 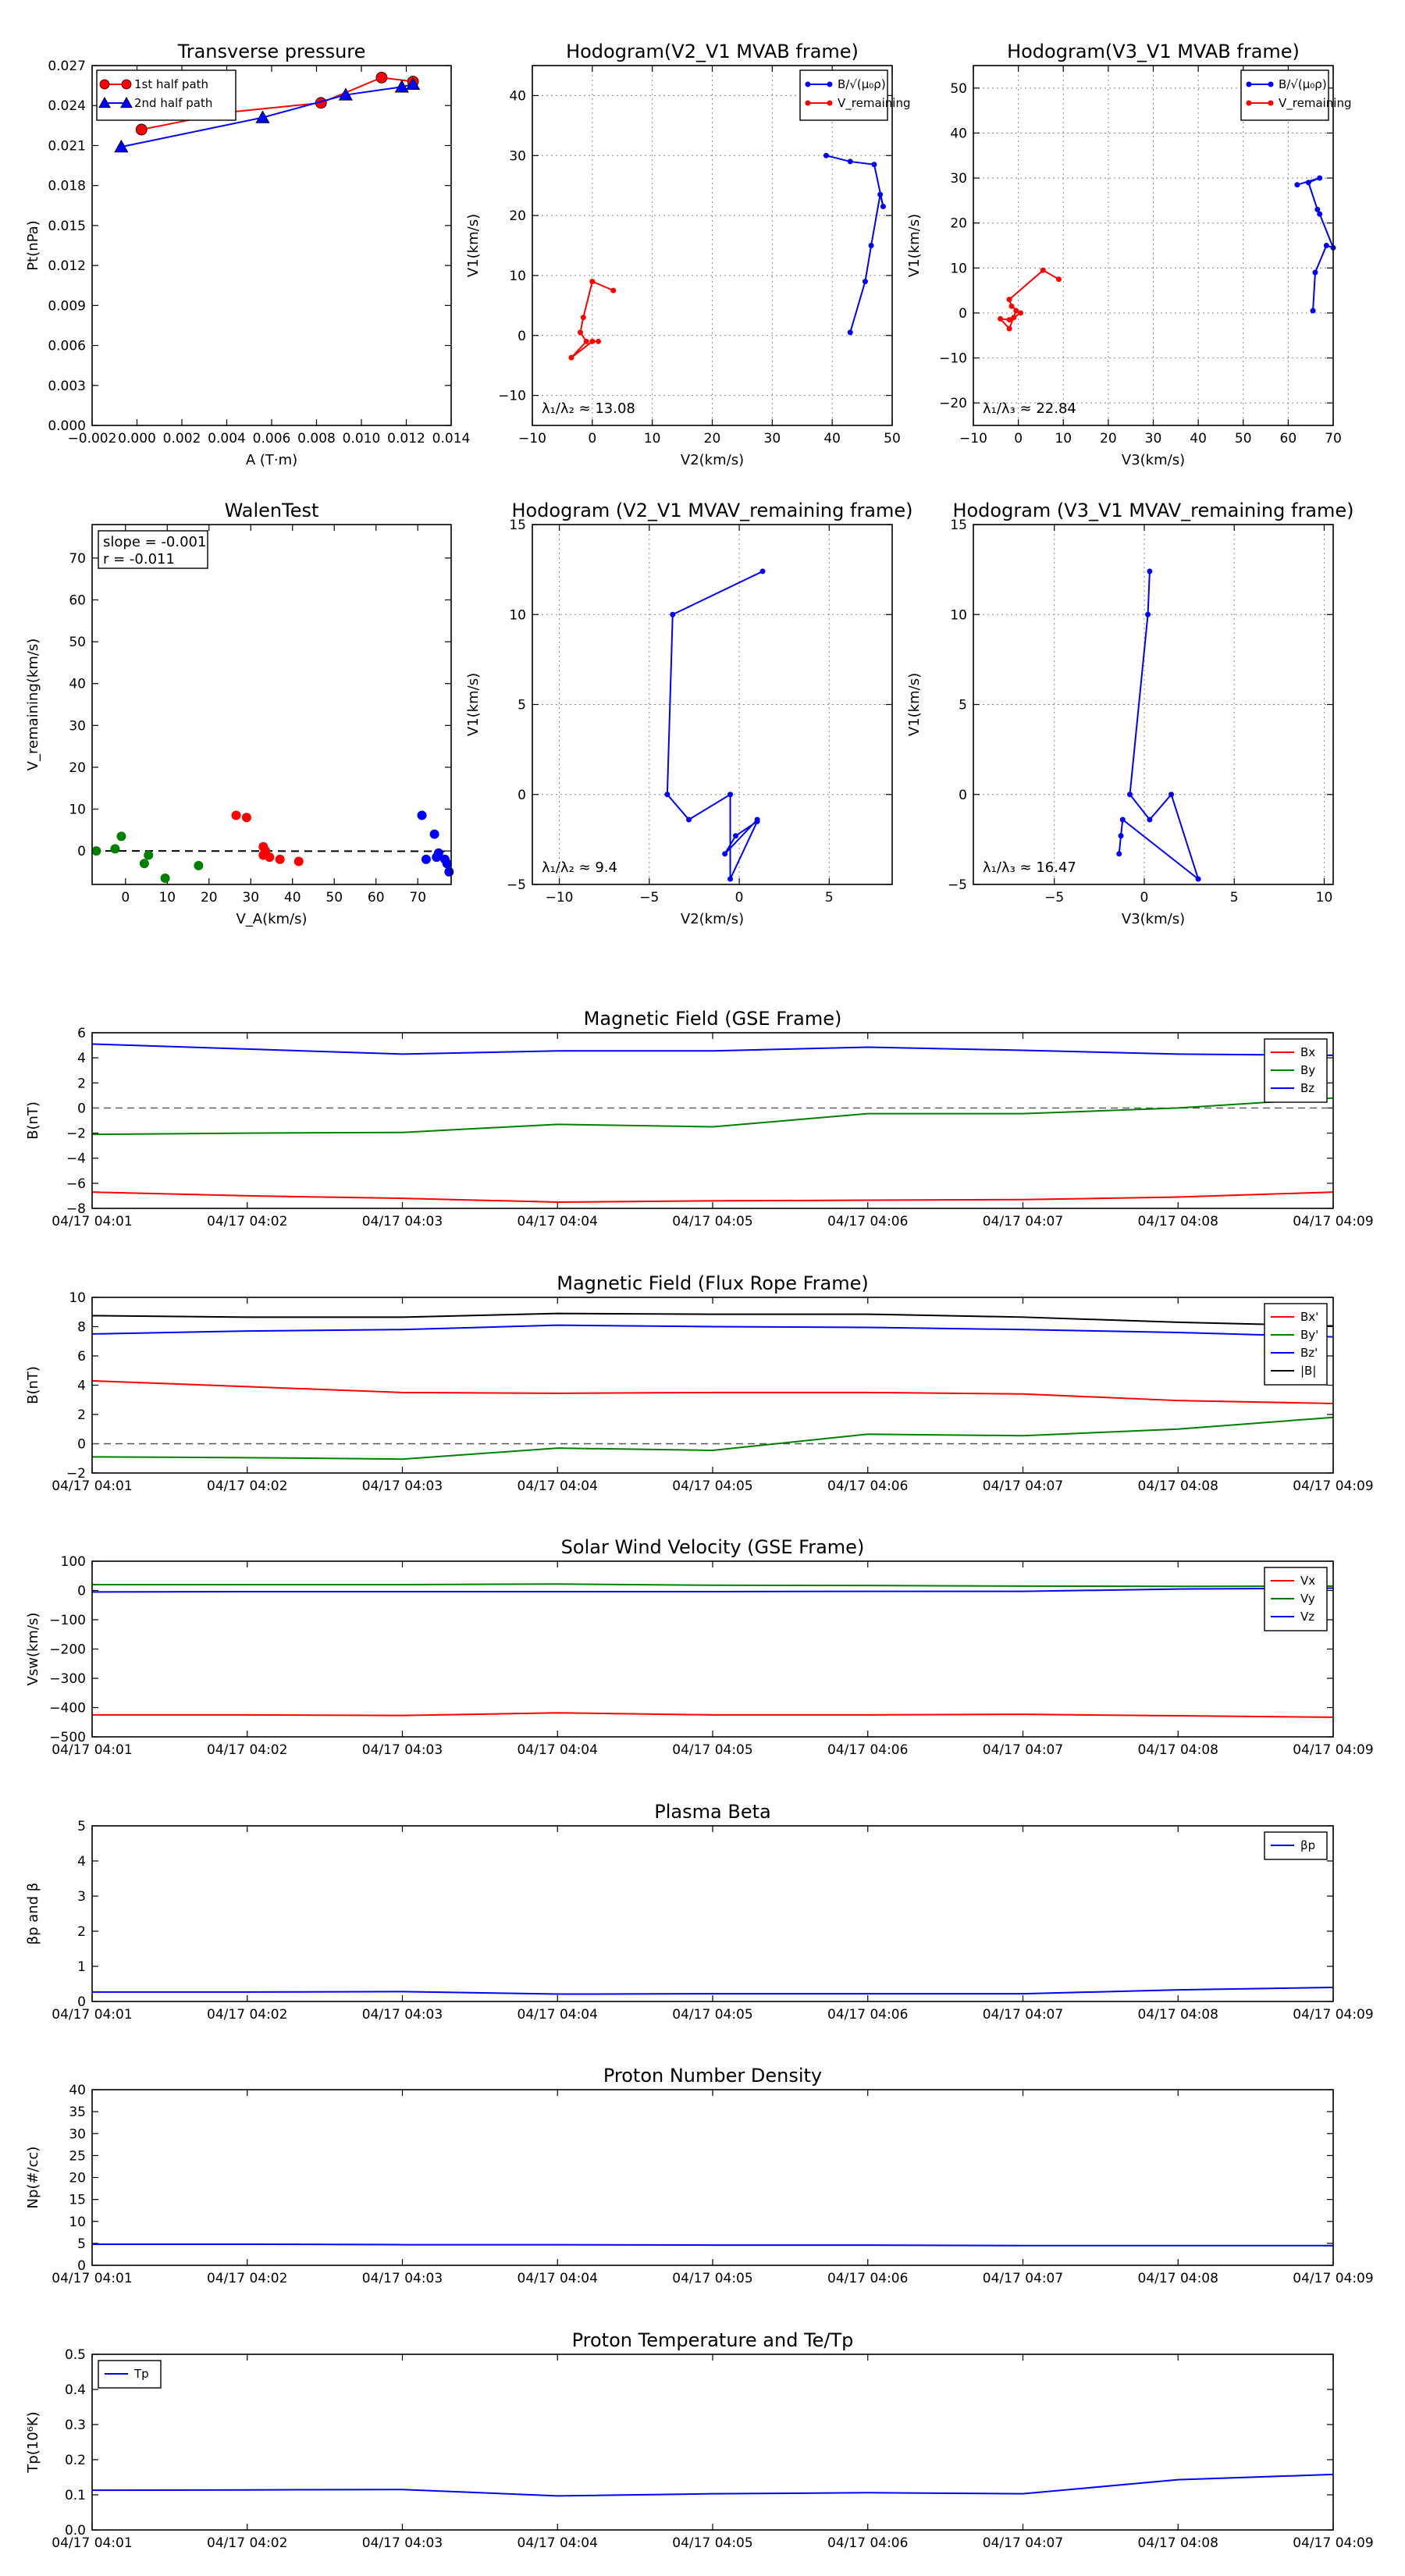 What do you see at coordinates (33, 245) in the screenshot?
I see `y-axis-label: Pt(nPa)` at bounding box center [33, 245].